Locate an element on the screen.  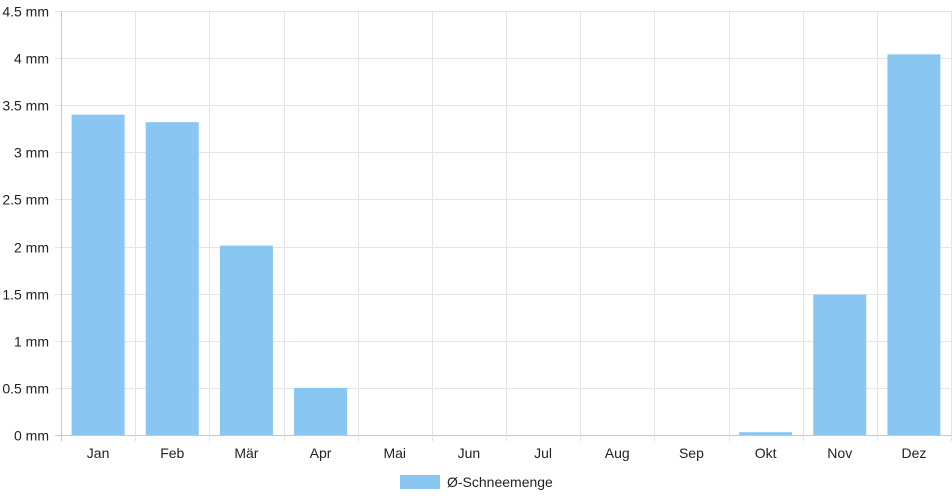
bar-nov is located at coordinates (840, 364).